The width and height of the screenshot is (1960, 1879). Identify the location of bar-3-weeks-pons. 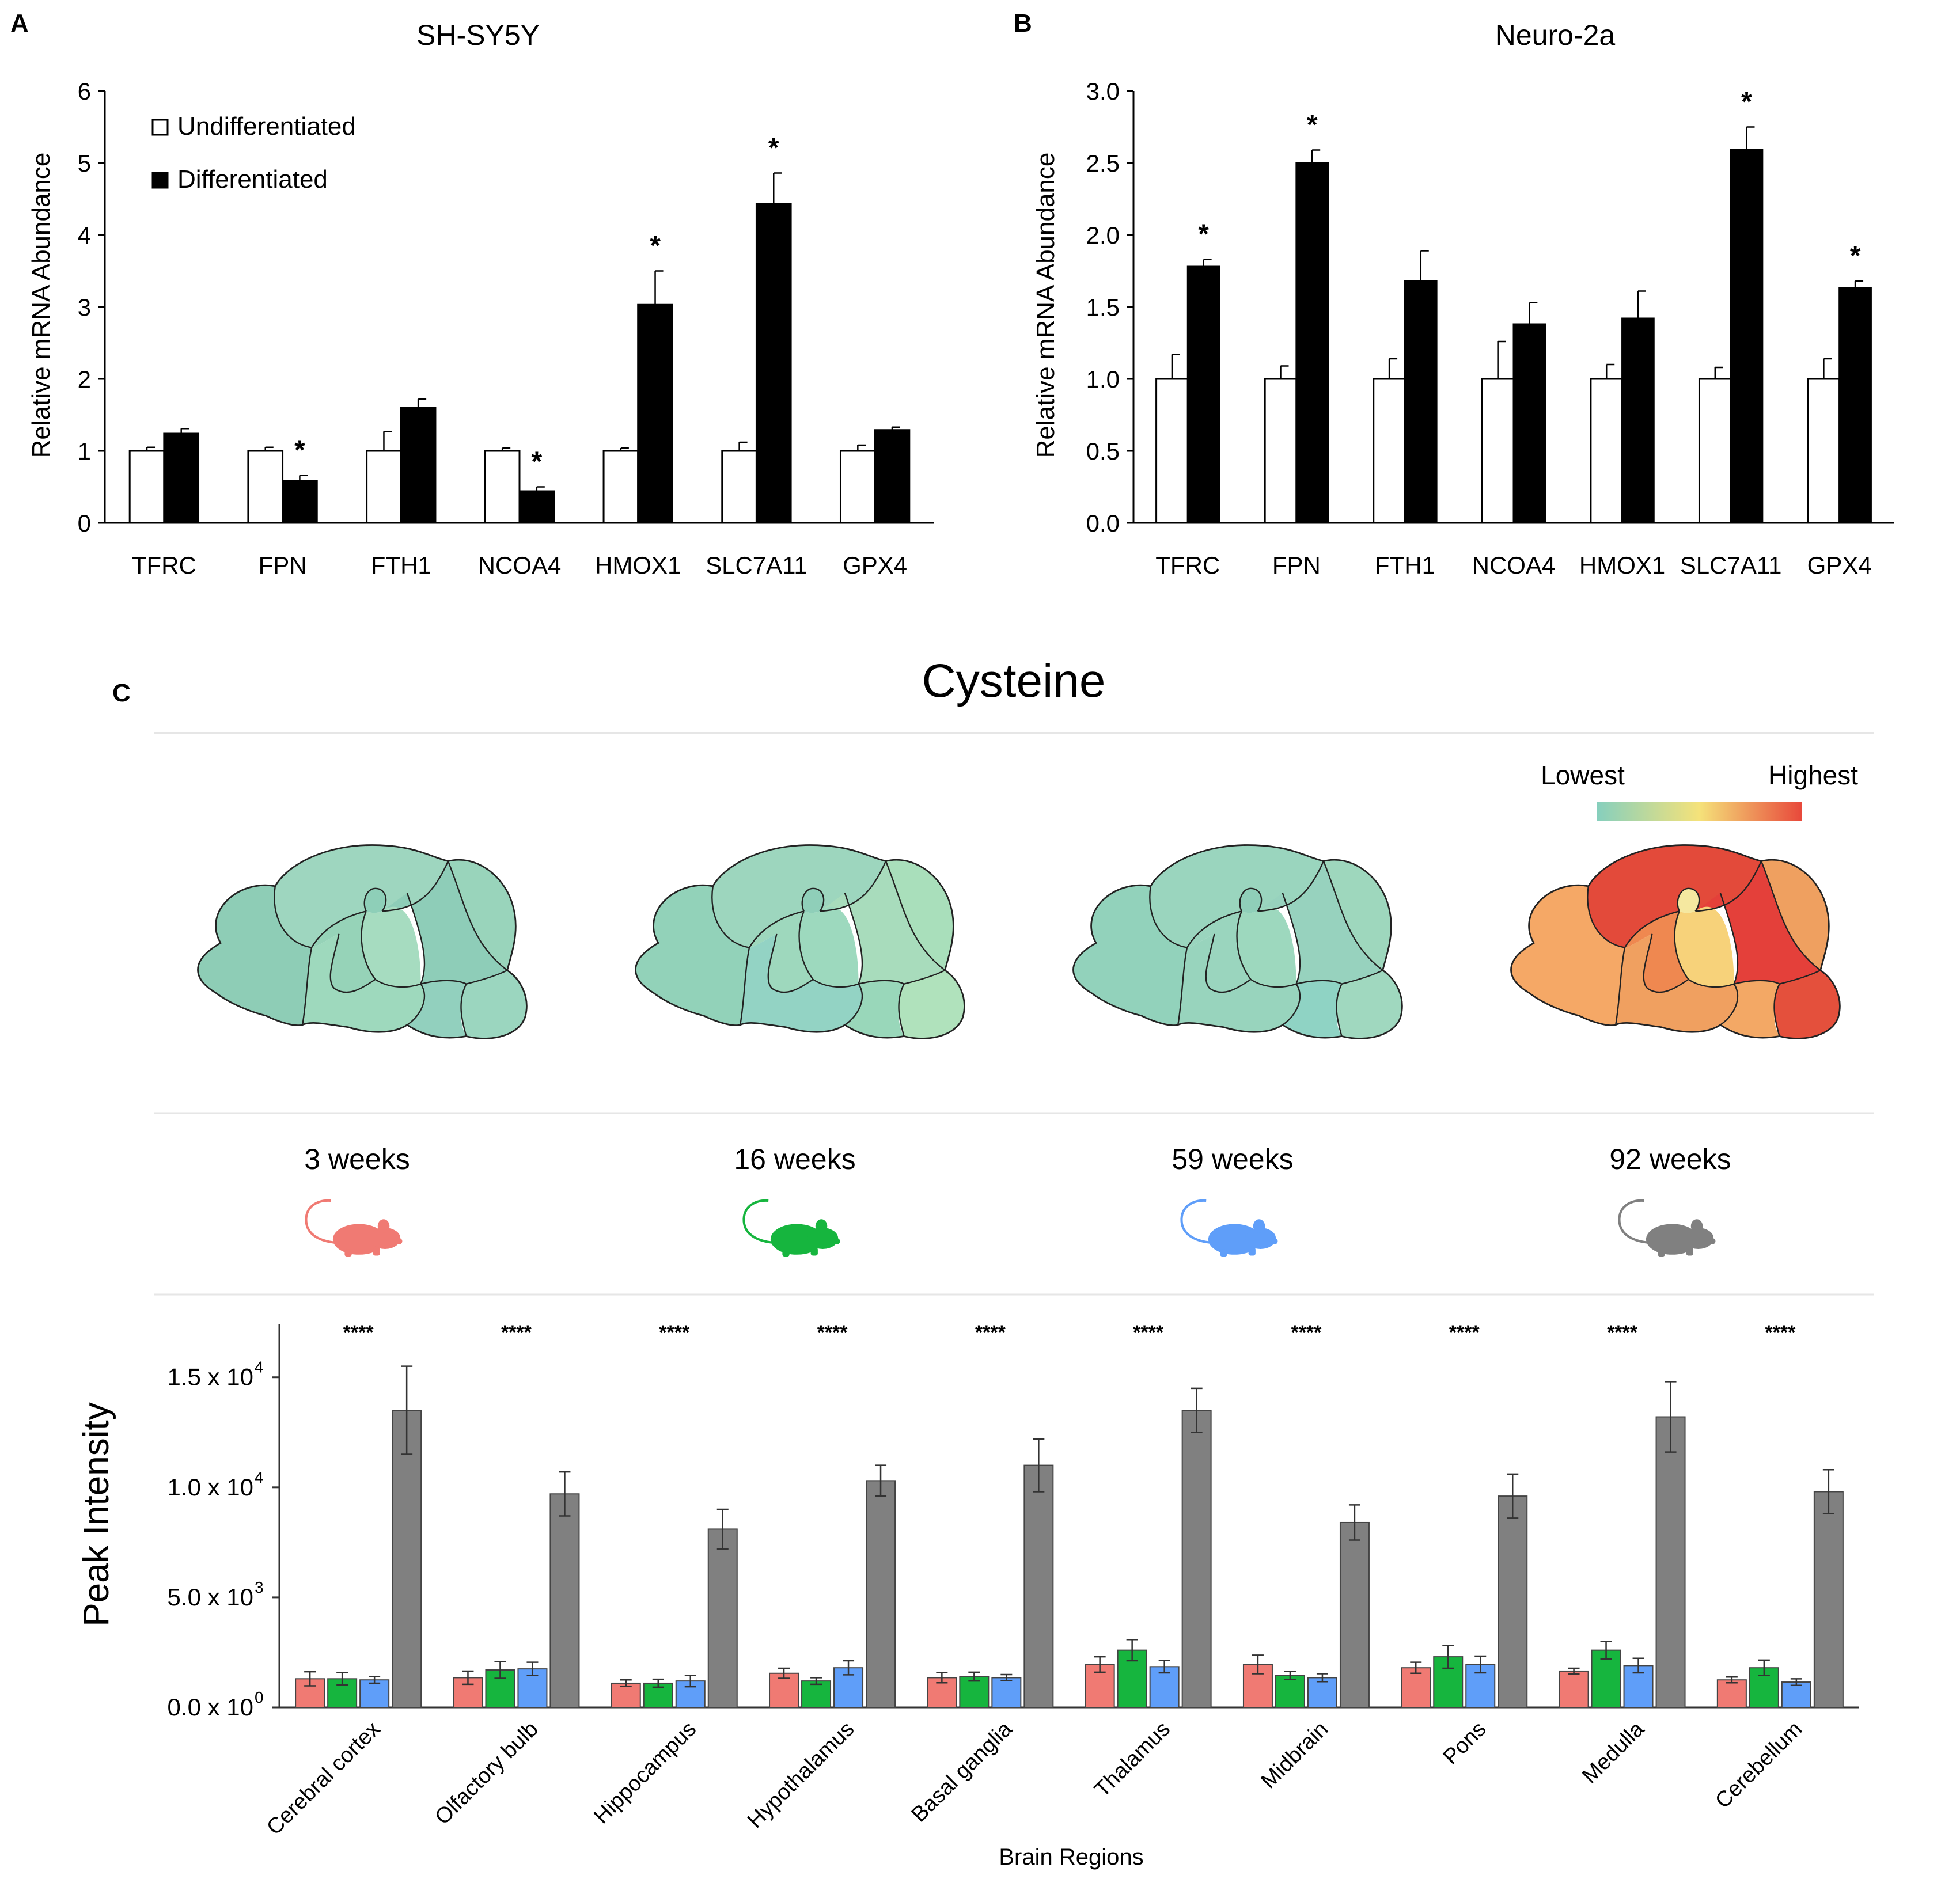
(1416, 1688).